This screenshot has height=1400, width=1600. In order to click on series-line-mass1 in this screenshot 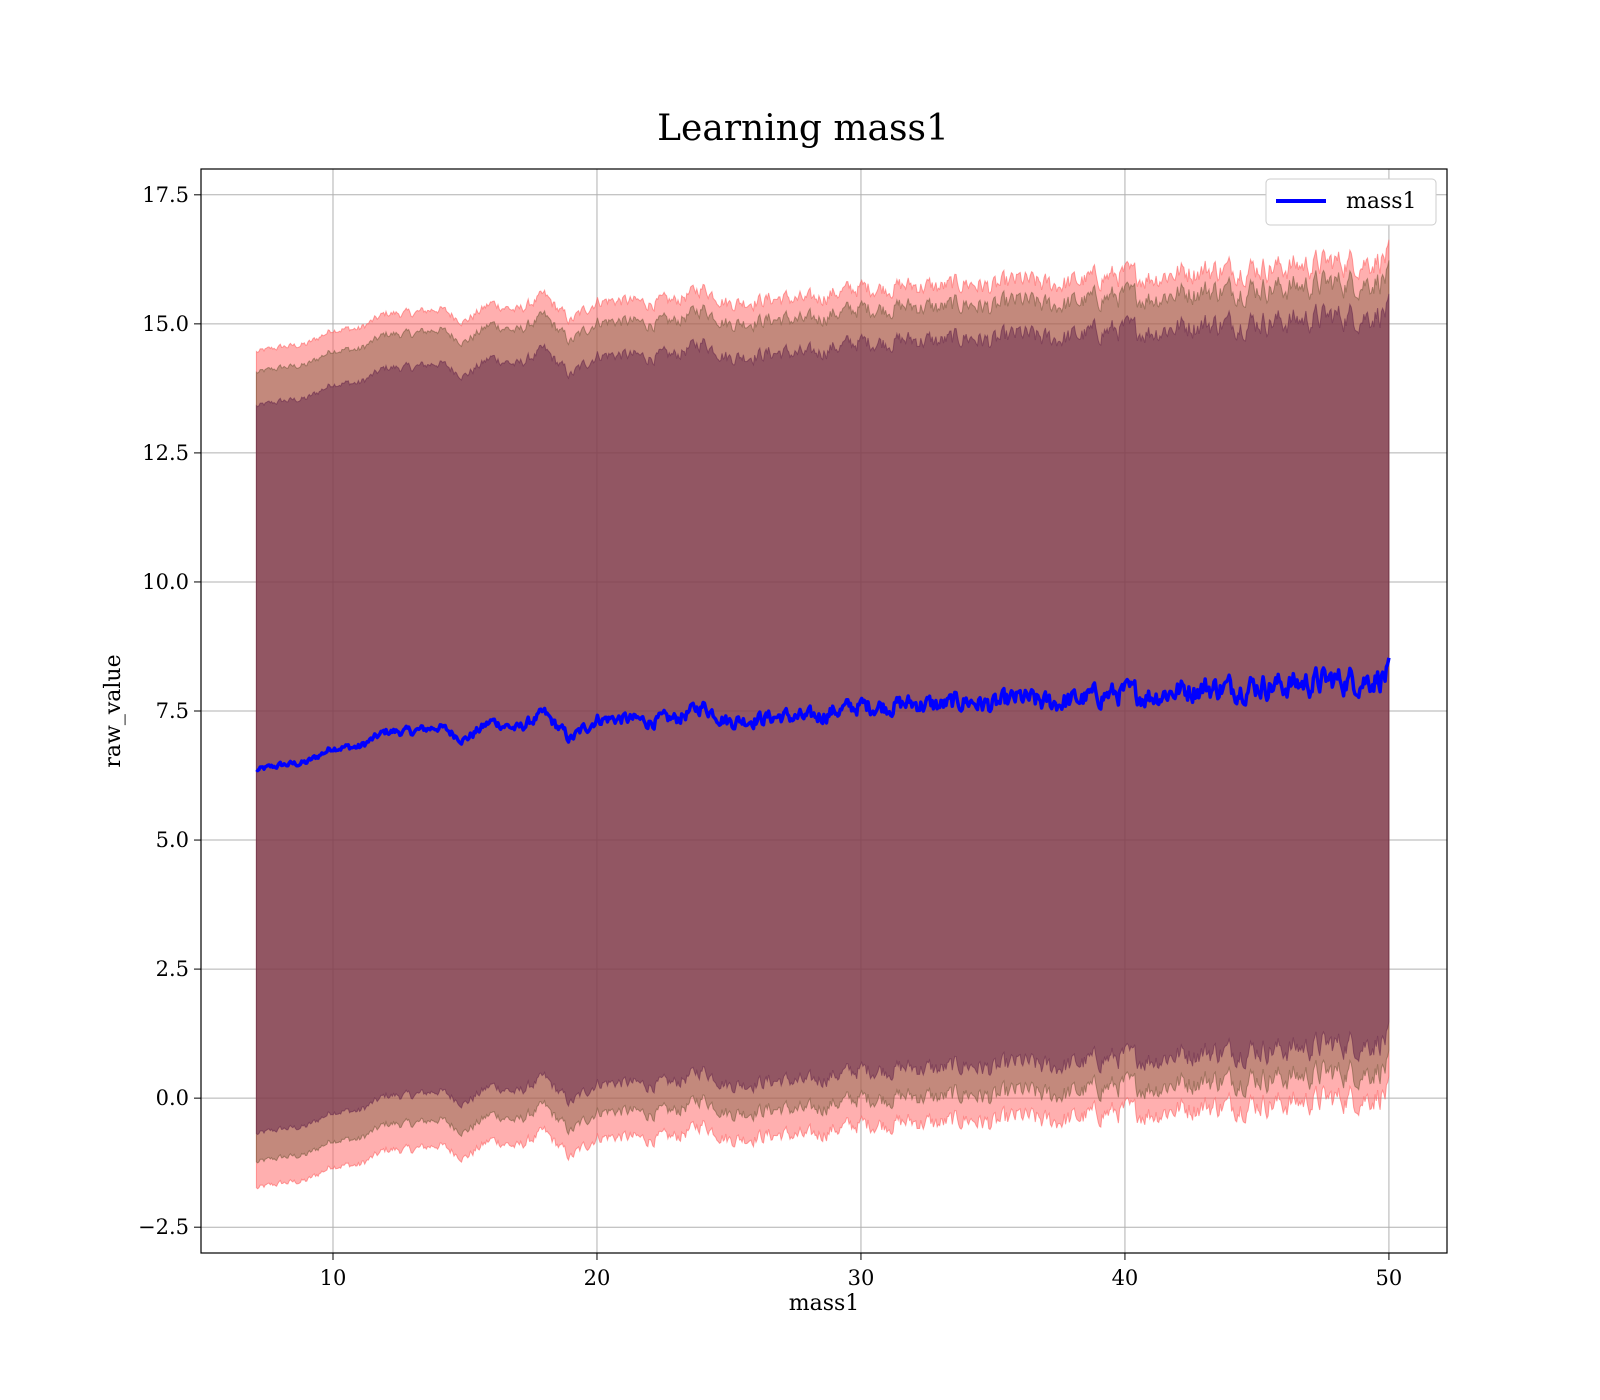, I will do `click(823, 715)`.